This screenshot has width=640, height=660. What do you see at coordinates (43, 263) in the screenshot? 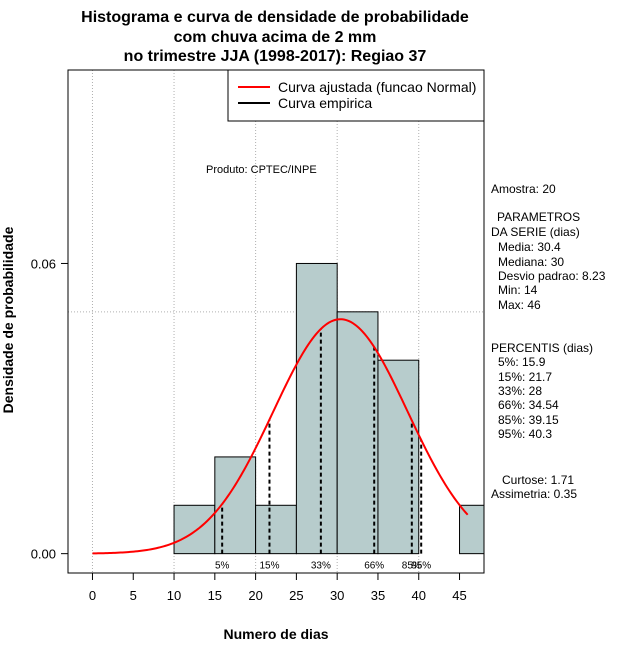
I see `y-tick-label: 0.06` at bounding box center [43, 263].